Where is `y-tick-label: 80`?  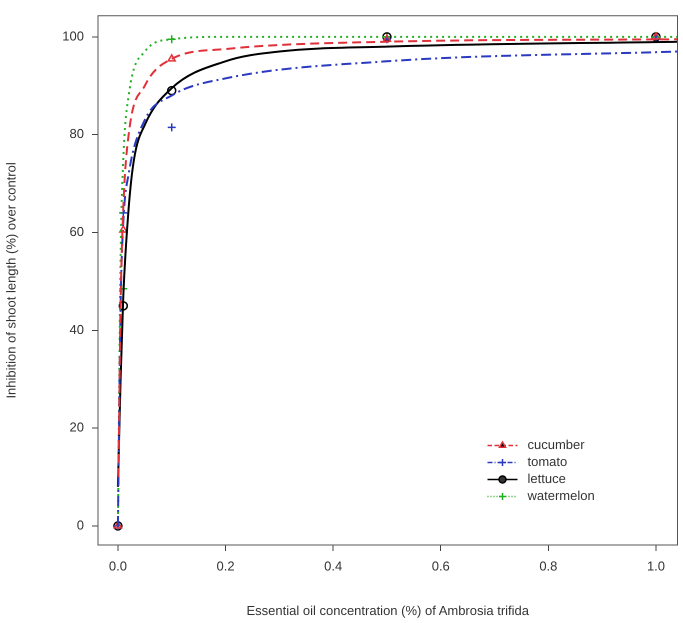 y-tick-label: 80 is located at coordinates (77, 134).